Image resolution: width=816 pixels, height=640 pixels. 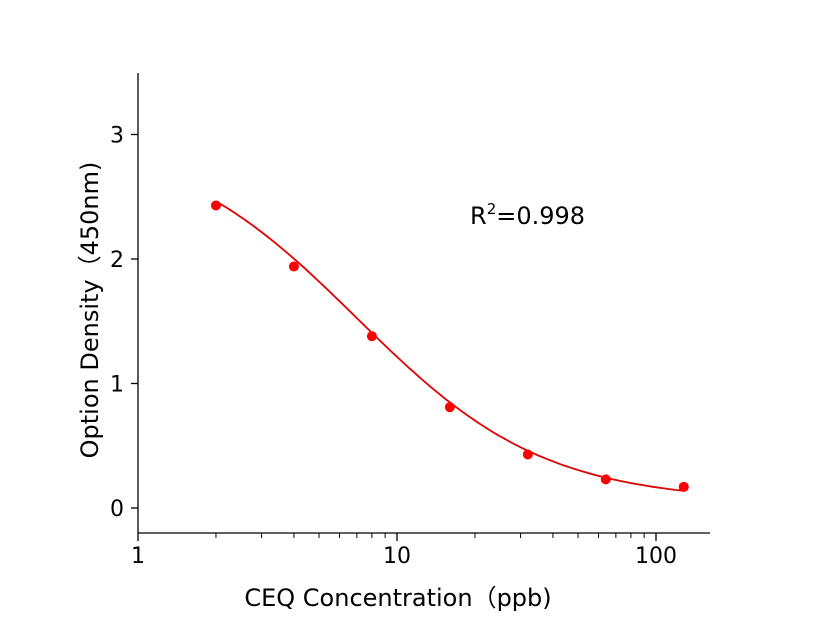 I want to click on y-tick-label: 3, so click(x=117, y=136).